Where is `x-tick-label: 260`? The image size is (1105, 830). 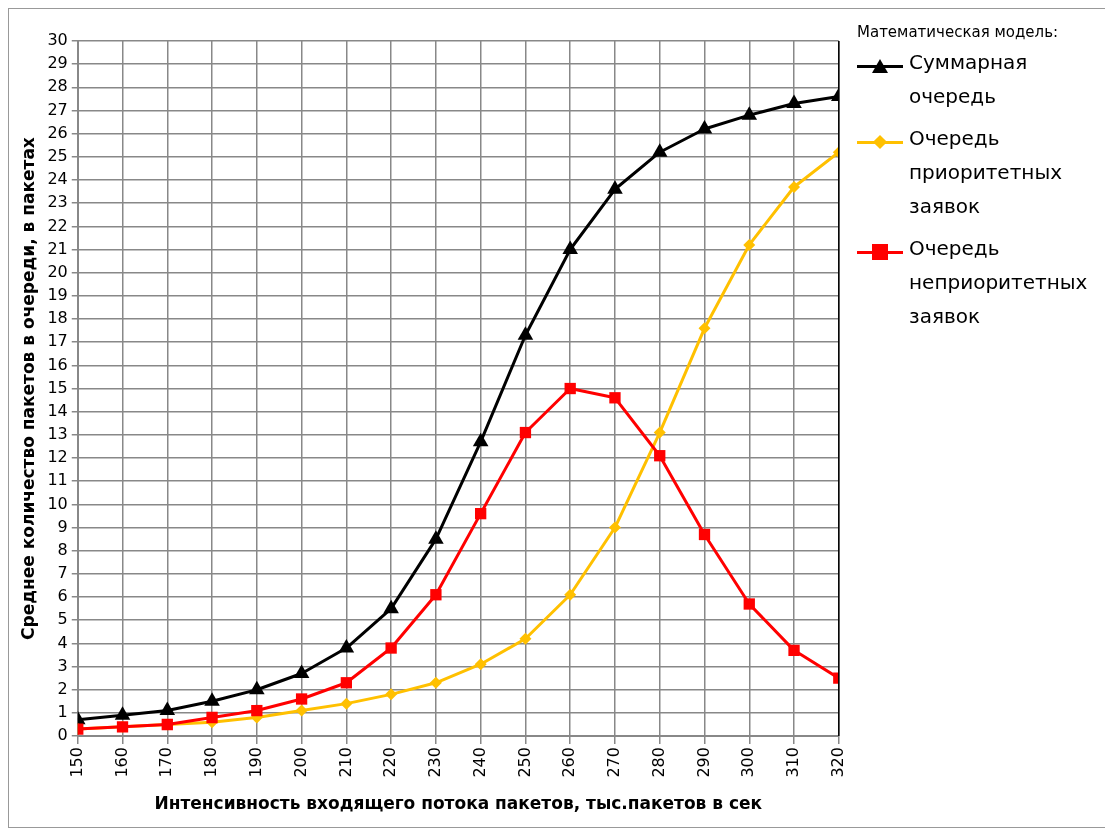 x-tick-label: 260 is located at coordinates (569, 762).